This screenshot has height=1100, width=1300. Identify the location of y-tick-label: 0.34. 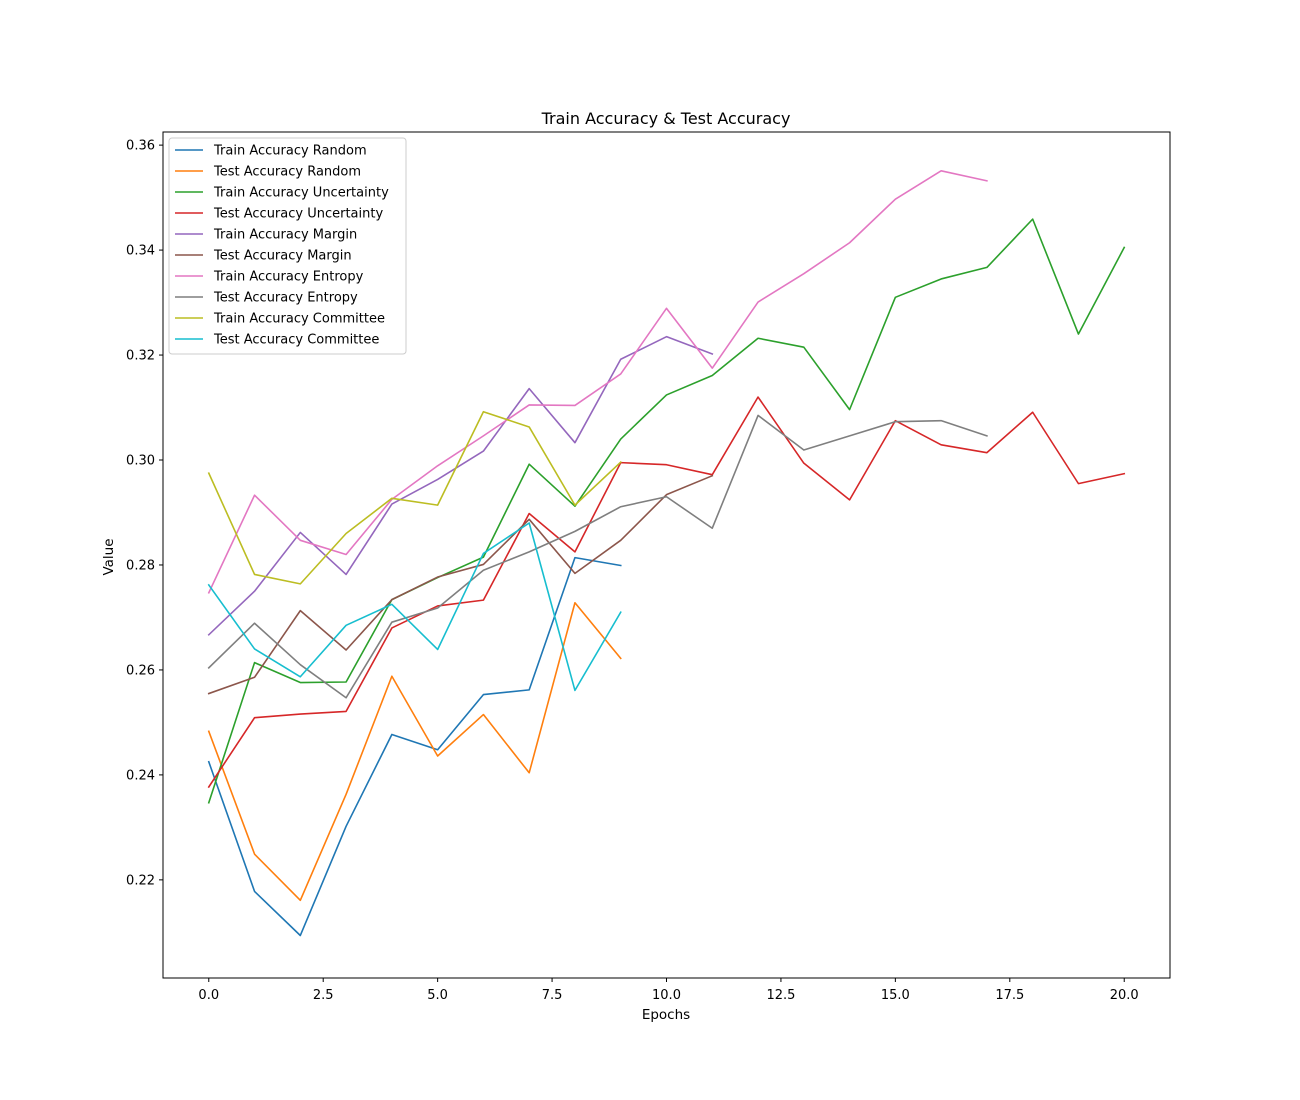
(140, 251).